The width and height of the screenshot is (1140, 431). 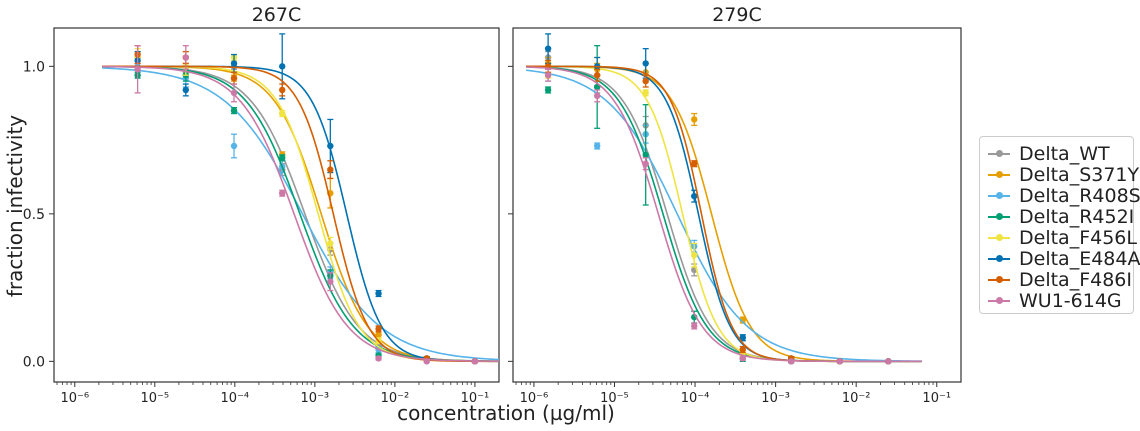 I want to click on legend-entry: Delta_R408S, so click(x=1064, y=196).